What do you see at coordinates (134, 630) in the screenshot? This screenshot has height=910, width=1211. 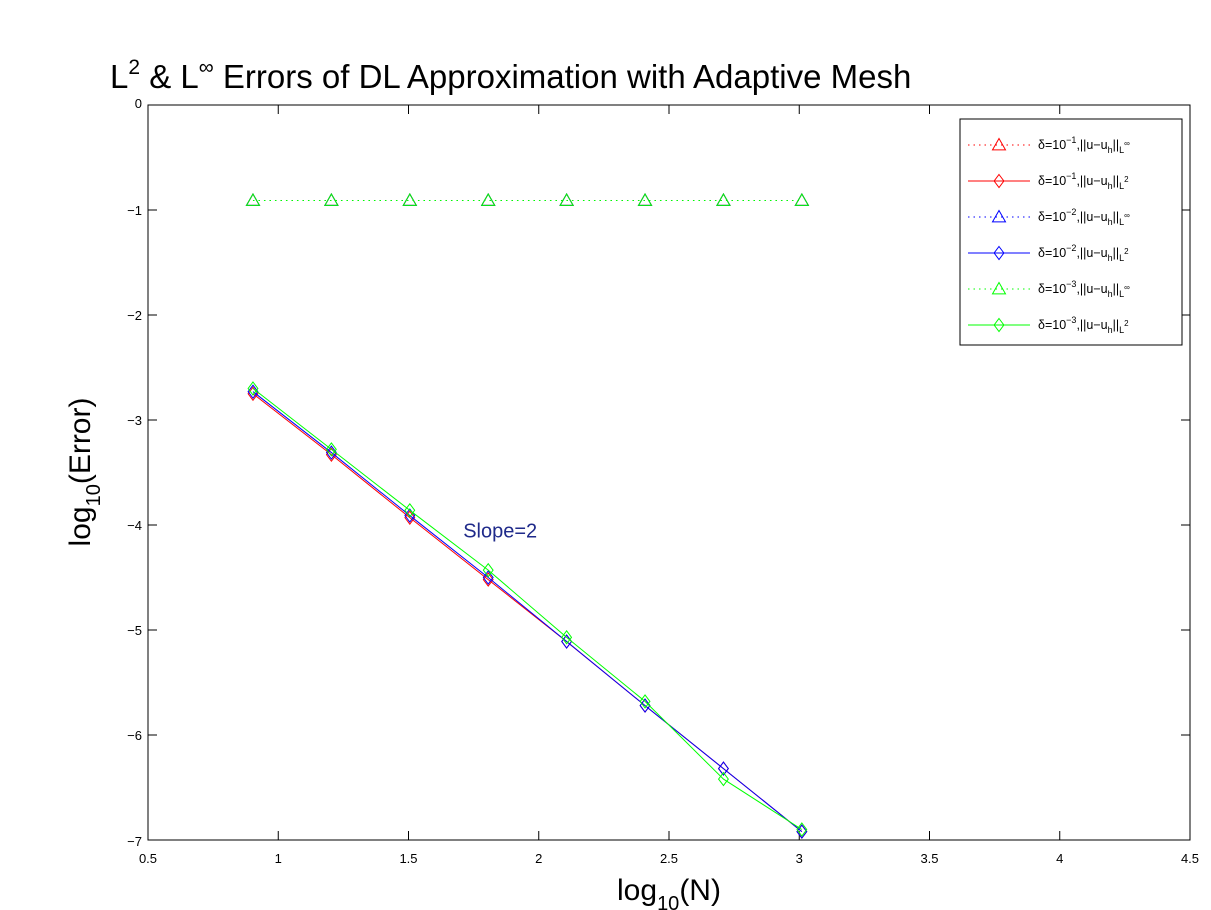 I see `y-tick-label: −5` at bounding box center [134, 630].